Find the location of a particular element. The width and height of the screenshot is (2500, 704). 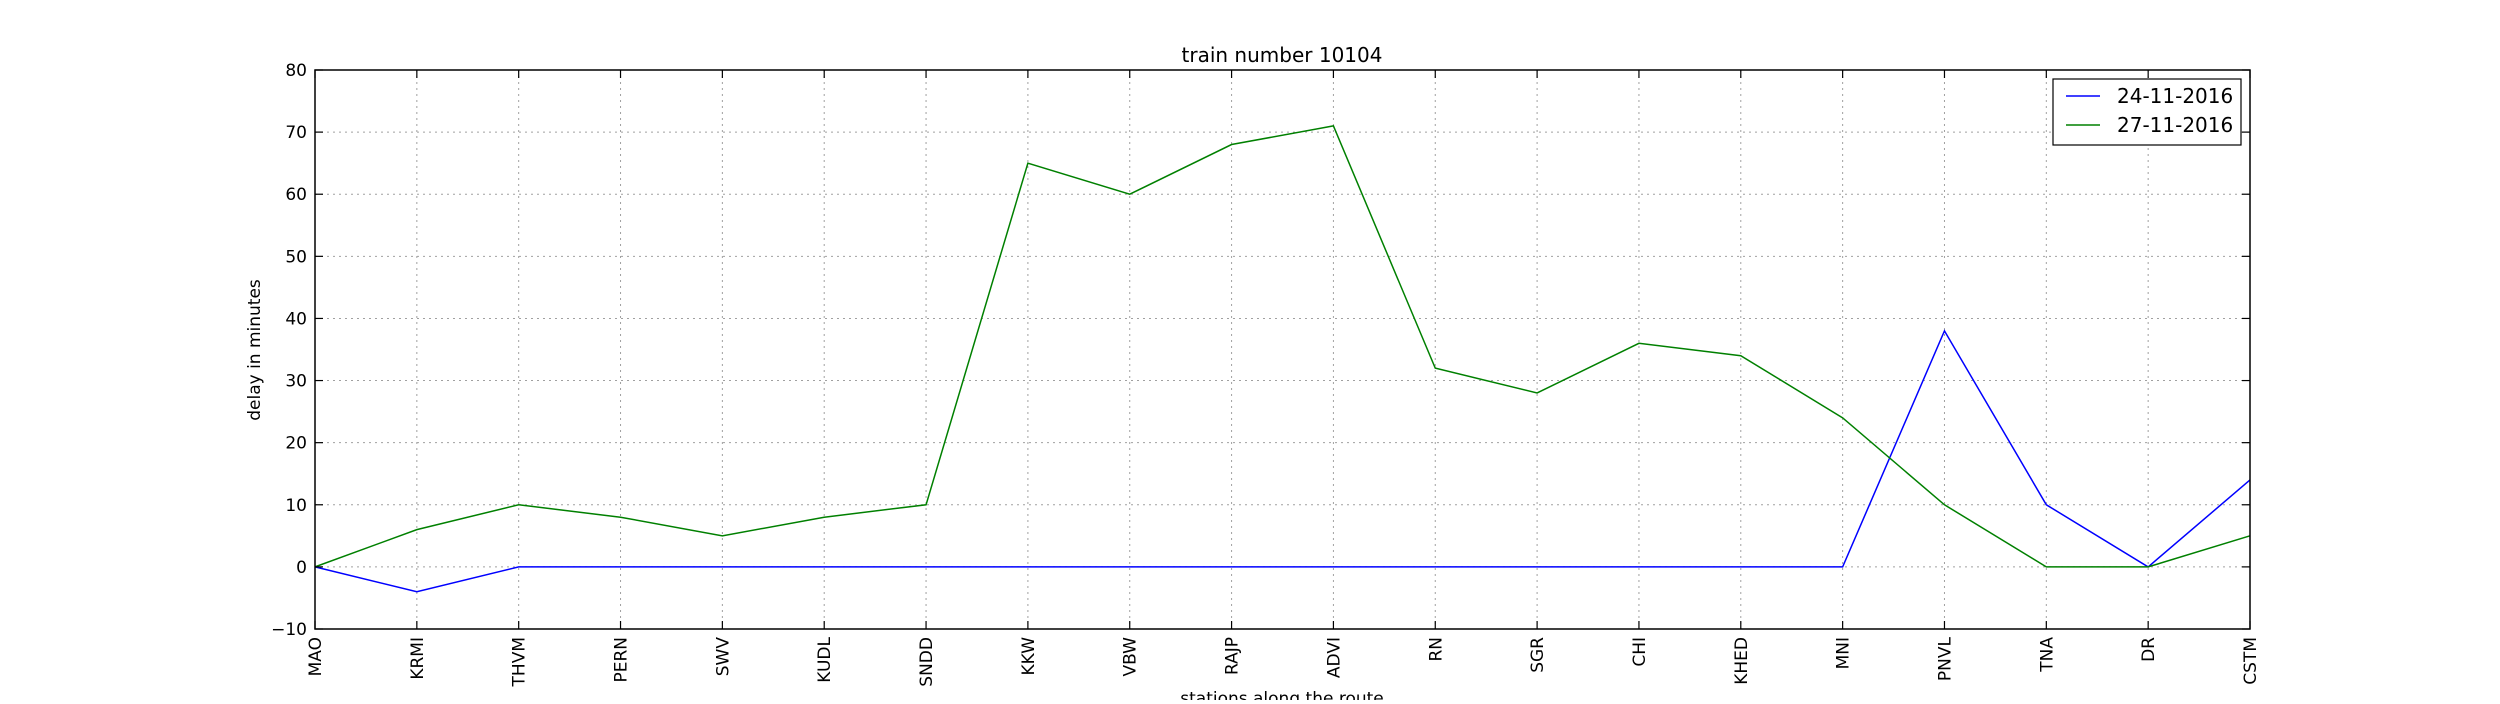

x-tick-label-advi: ADVI is located at coordinates (1334, 657).